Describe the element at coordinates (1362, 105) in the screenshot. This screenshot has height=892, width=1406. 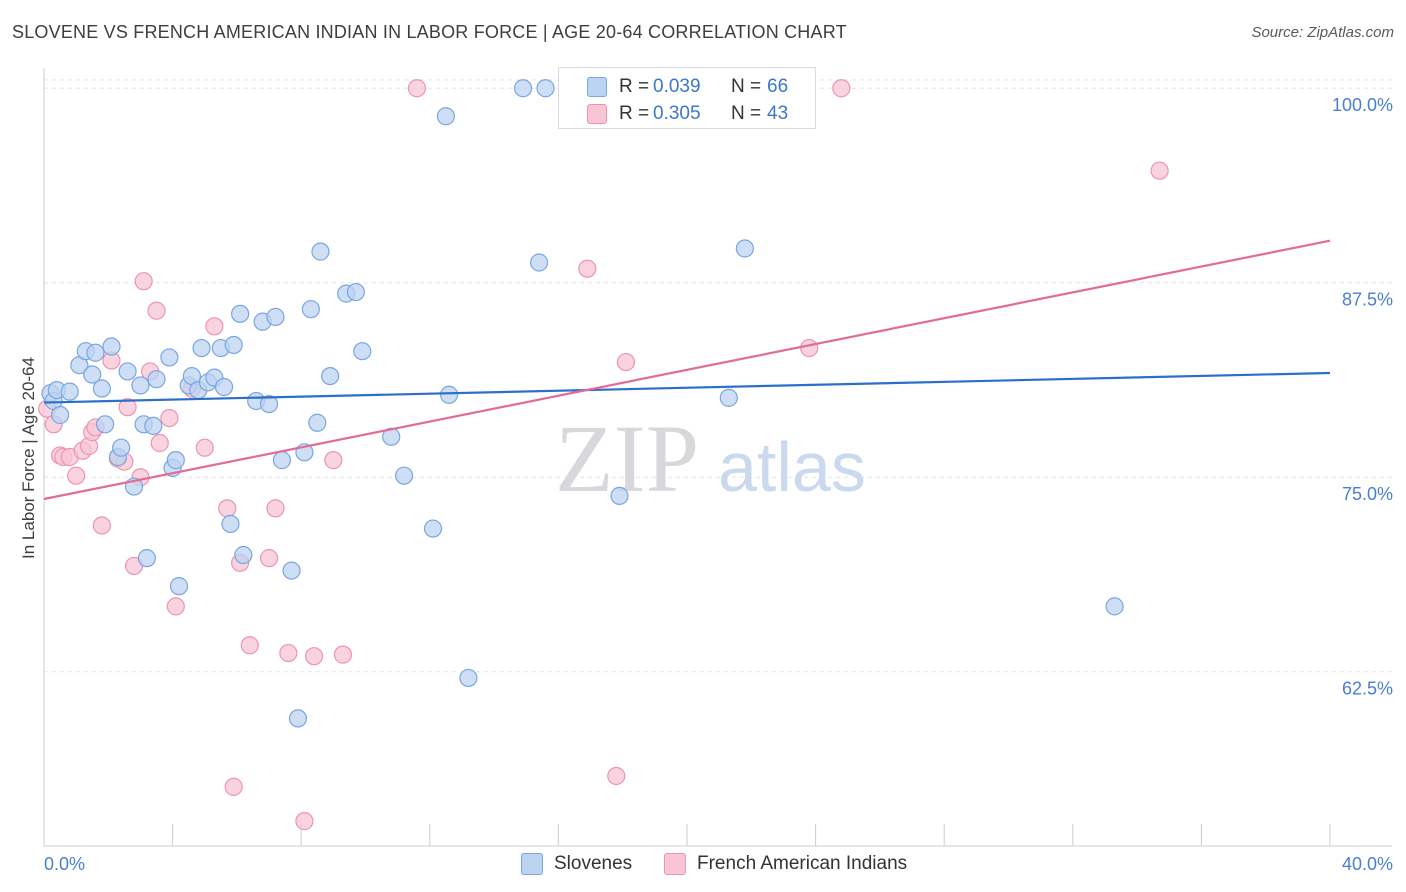
I see `y-tick-label: 100.0%` at that location.